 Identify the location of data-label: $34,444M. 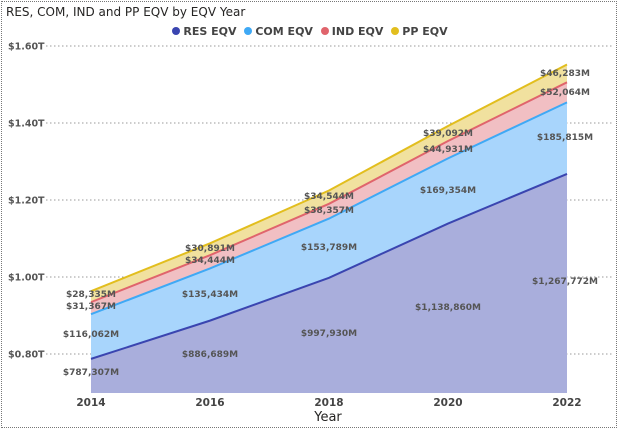
(210, 261).